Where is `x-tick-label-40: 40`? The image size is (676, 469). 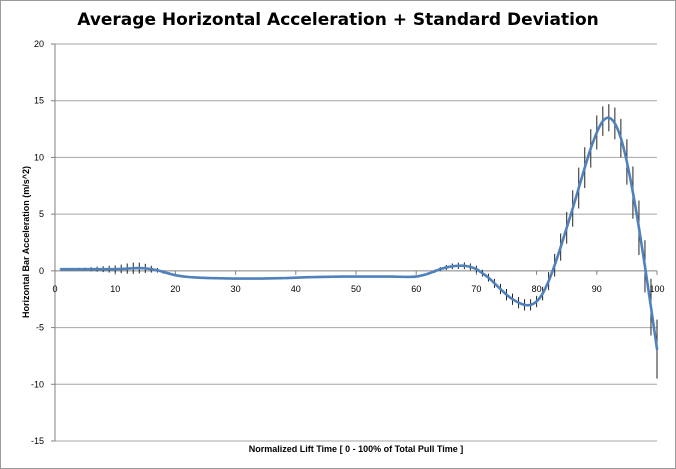
x-tick-label-40: 40 is located at coordinates (296, 289).